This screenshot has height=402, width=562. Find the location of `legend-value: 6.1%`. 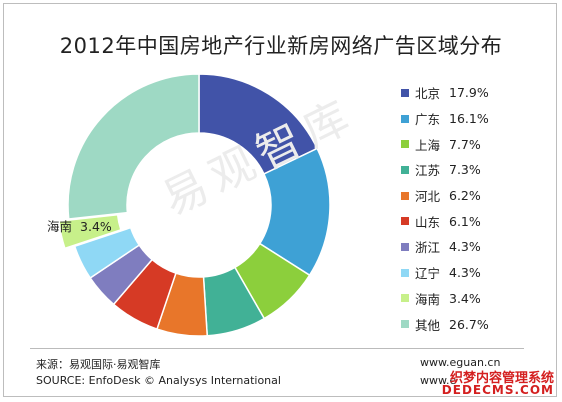

legend-value: 6.1% is located at coordinates (465, 221).